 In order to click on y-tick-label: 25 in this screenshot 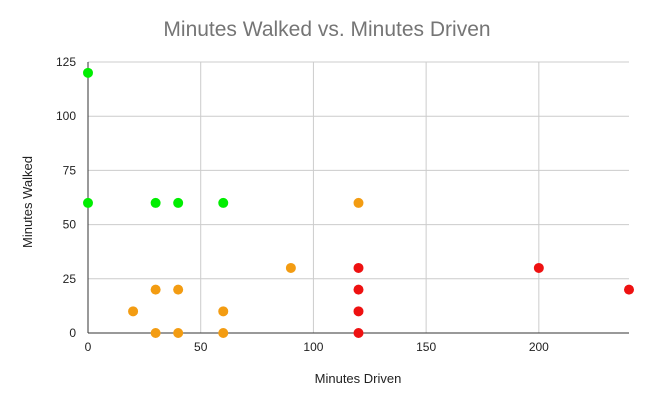, I will do `click(70, 279)`.